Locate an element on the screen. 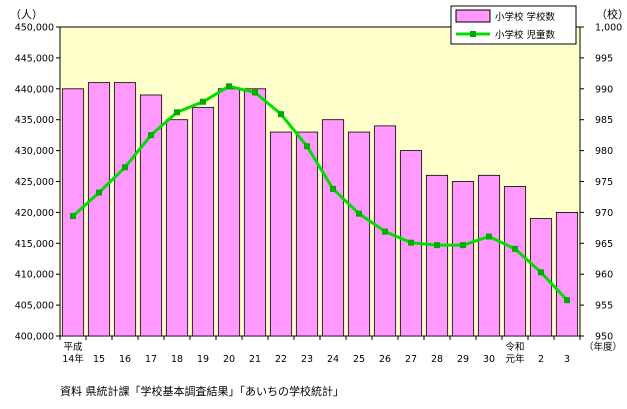 This screenshot has height=409, width=627. x-tick-label: 26 is located at coordinates (385, 359).